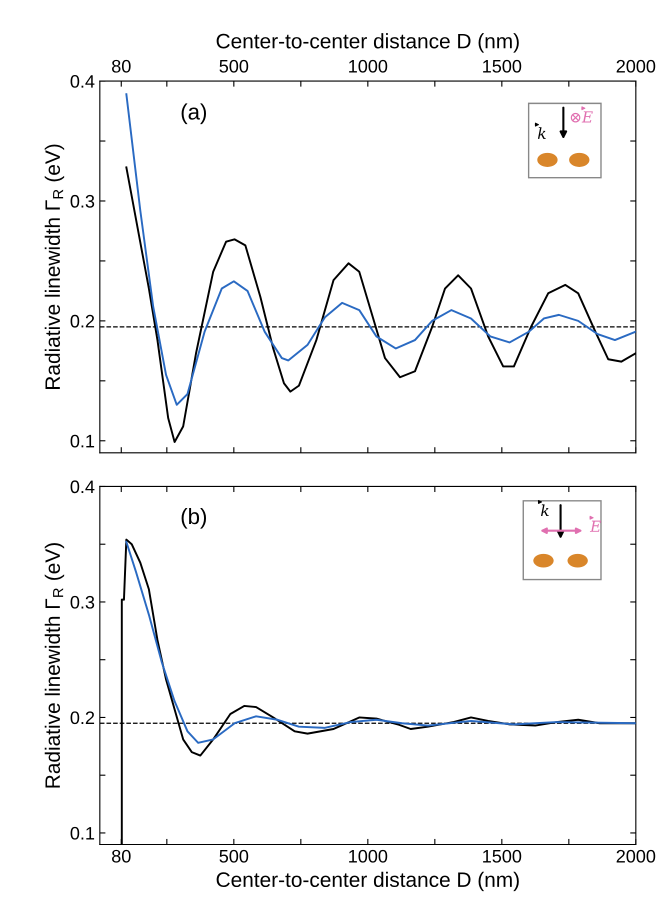  Describe the element at coordinates (194, 518) in the screenshot. I see `annotation: (b)` at that location.